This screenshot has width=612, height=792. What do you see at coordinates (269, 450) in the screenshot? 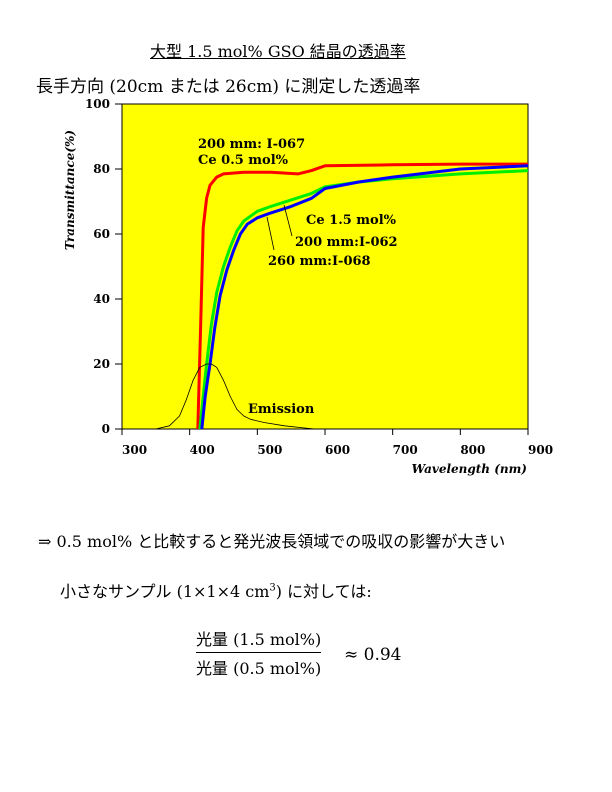
I see `x-tick-label: 500` at bounding box center [269, 450].